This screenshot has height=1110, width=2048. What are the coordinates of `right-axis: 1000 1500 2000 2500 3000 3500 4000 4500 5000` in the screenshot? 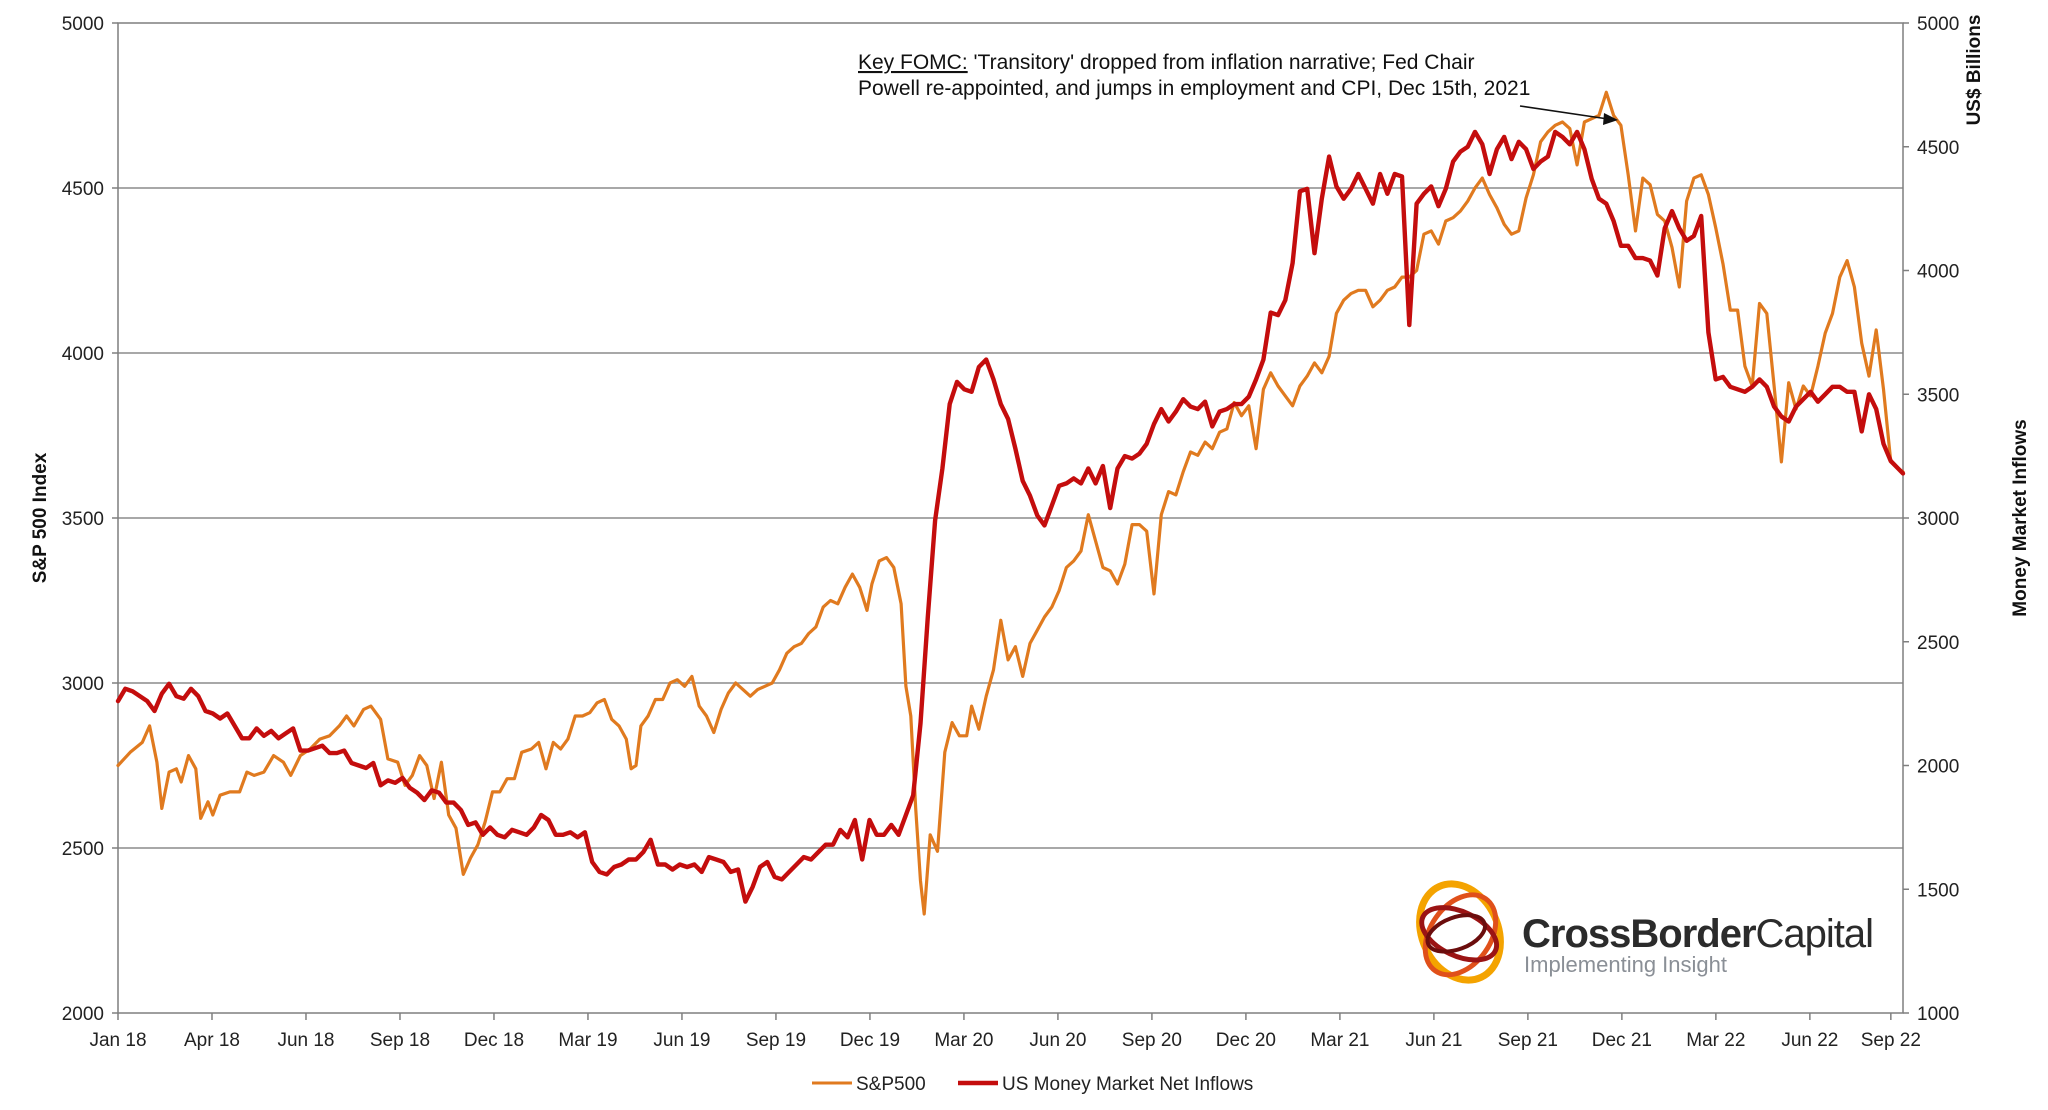 It's located at (1931, 519).